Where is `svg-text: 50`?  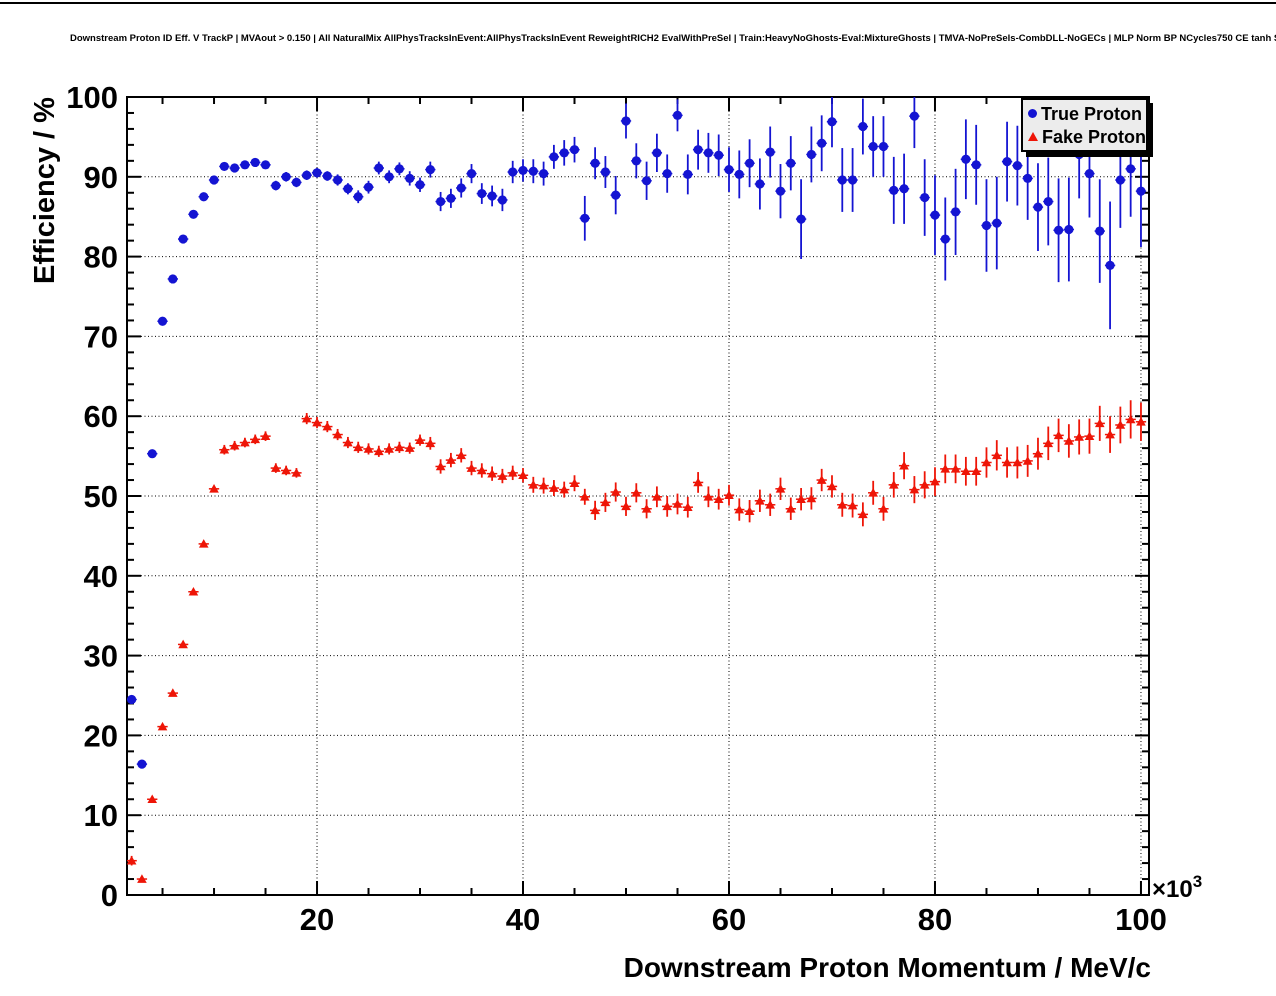 svg-text: 50 is located at coordinates (101, 496).